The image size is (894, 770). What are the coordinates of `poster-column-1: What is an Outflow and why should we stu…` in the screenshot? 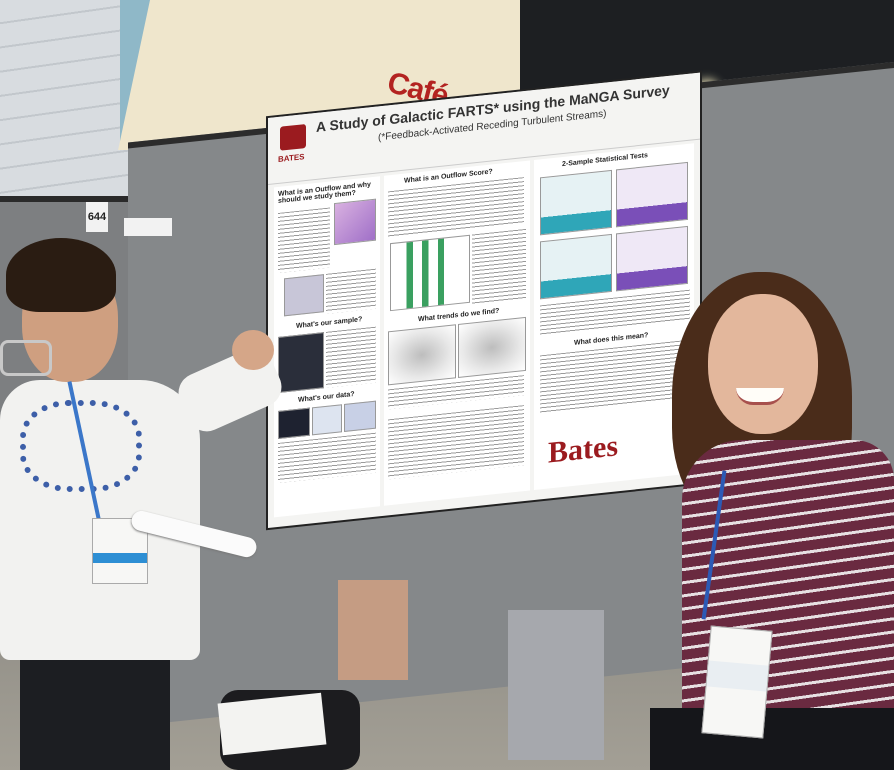 It's located at (327, 347).